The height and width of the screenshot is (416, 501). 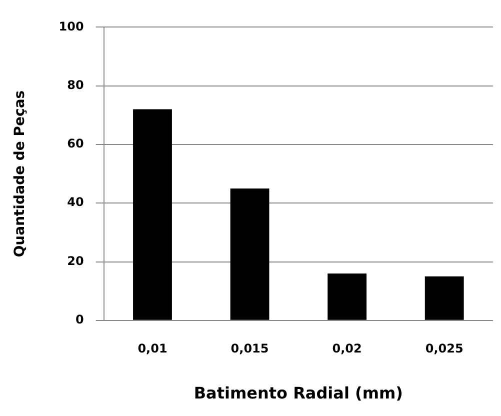 I want to click on y-axis-title: Quantidade de Peças, so click(x=20, y=174).